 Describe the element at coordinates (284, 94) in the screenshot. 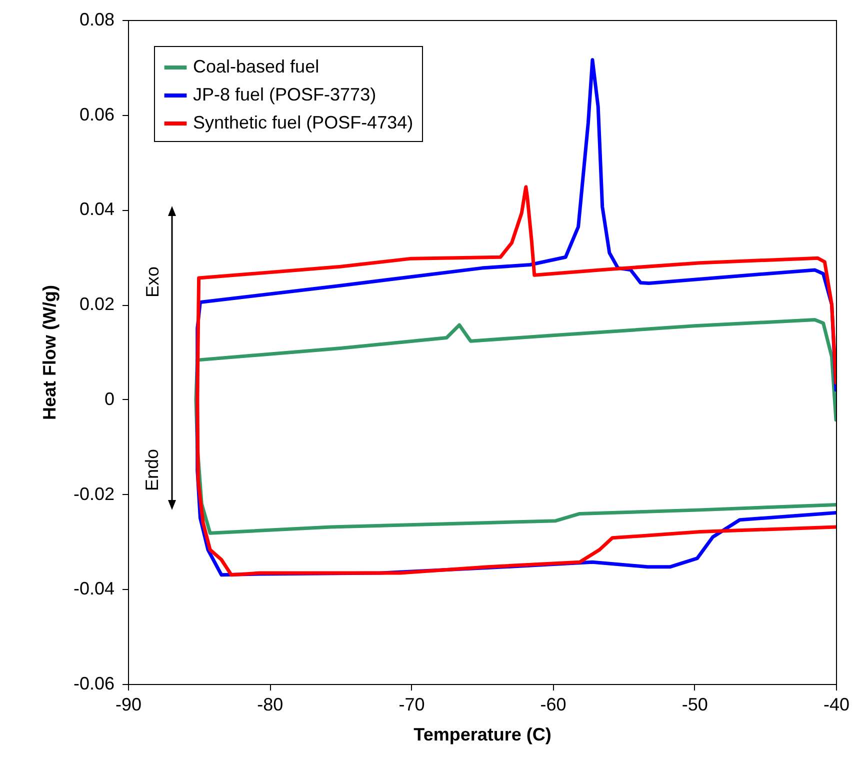

I see `legend-label: JP-8 fuel (POSF-3773)` at that location.